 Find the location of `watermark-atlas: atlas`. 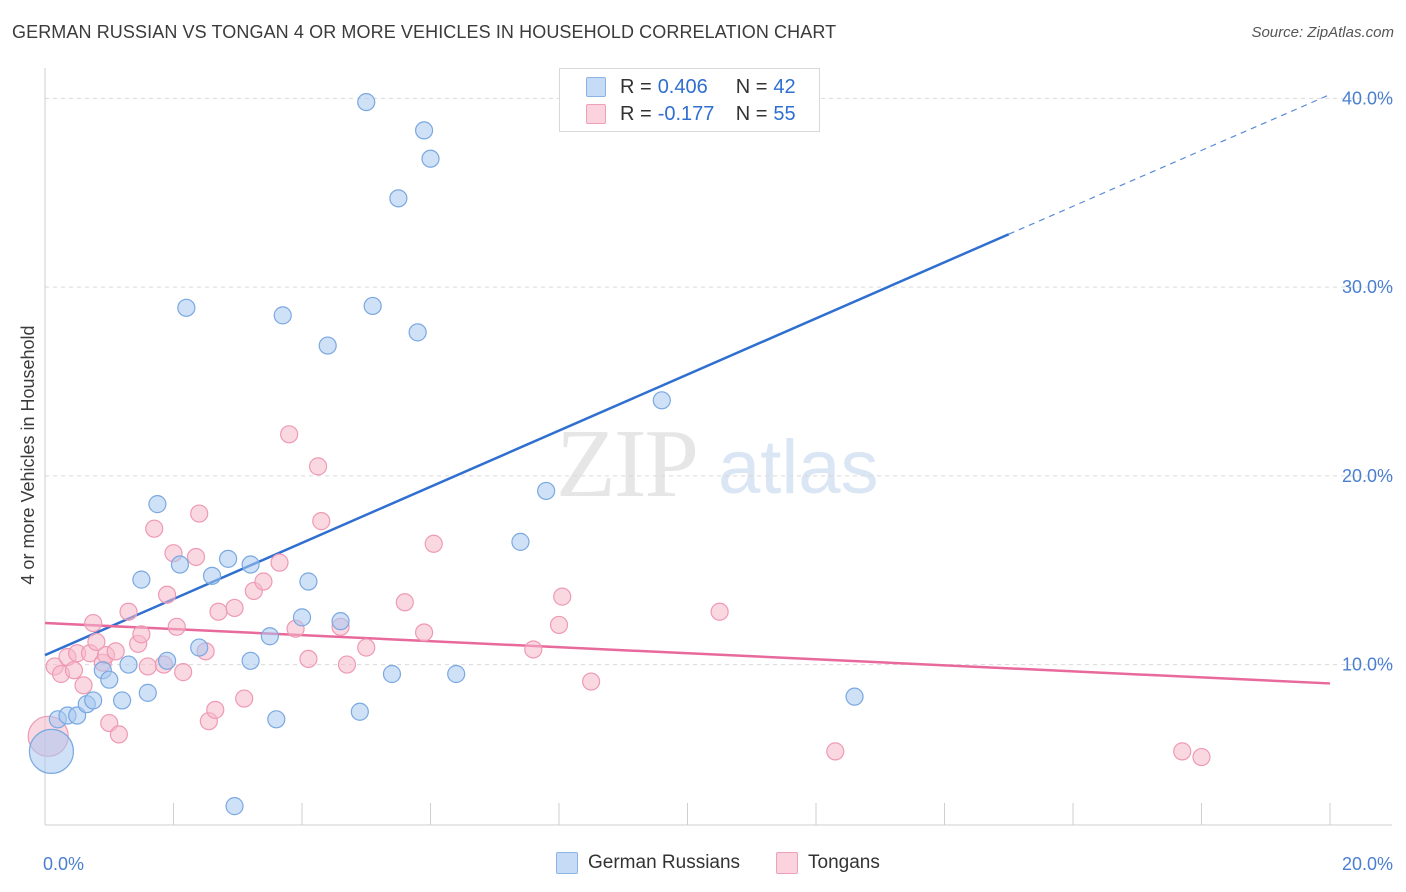

watermark-atlas: atlas is located at coordinates (798, 467).